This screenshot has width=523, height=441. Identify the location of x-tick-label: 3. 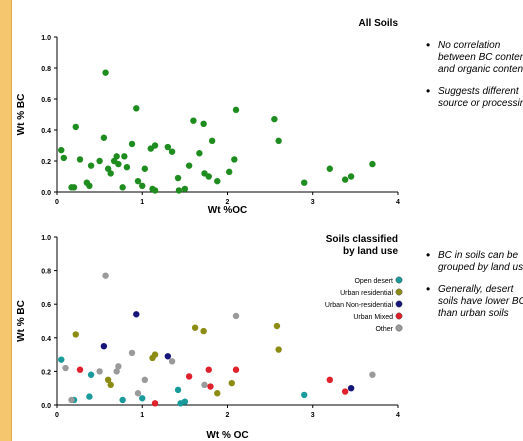
(313, 415).